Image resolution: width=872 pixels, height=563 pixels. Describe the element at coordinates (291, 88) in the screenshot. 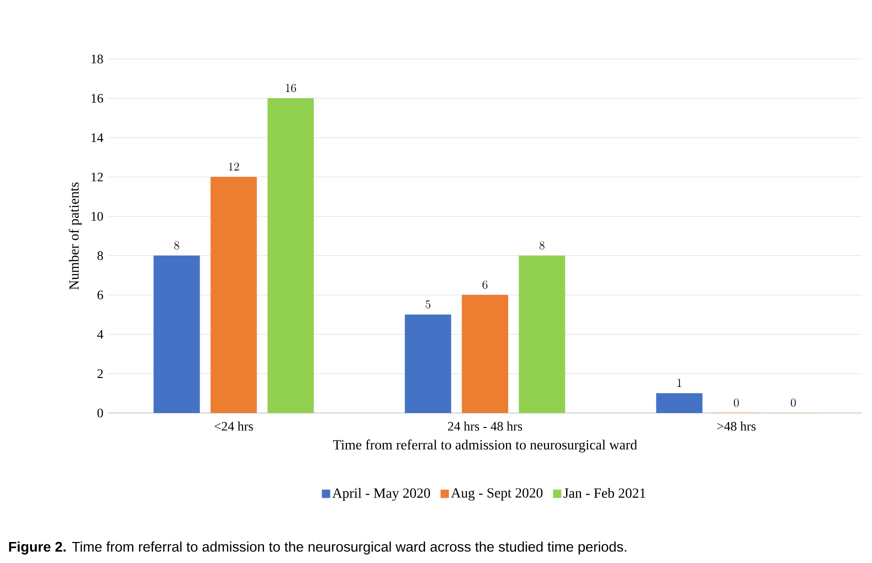

I see `data-label: 16` at that location.